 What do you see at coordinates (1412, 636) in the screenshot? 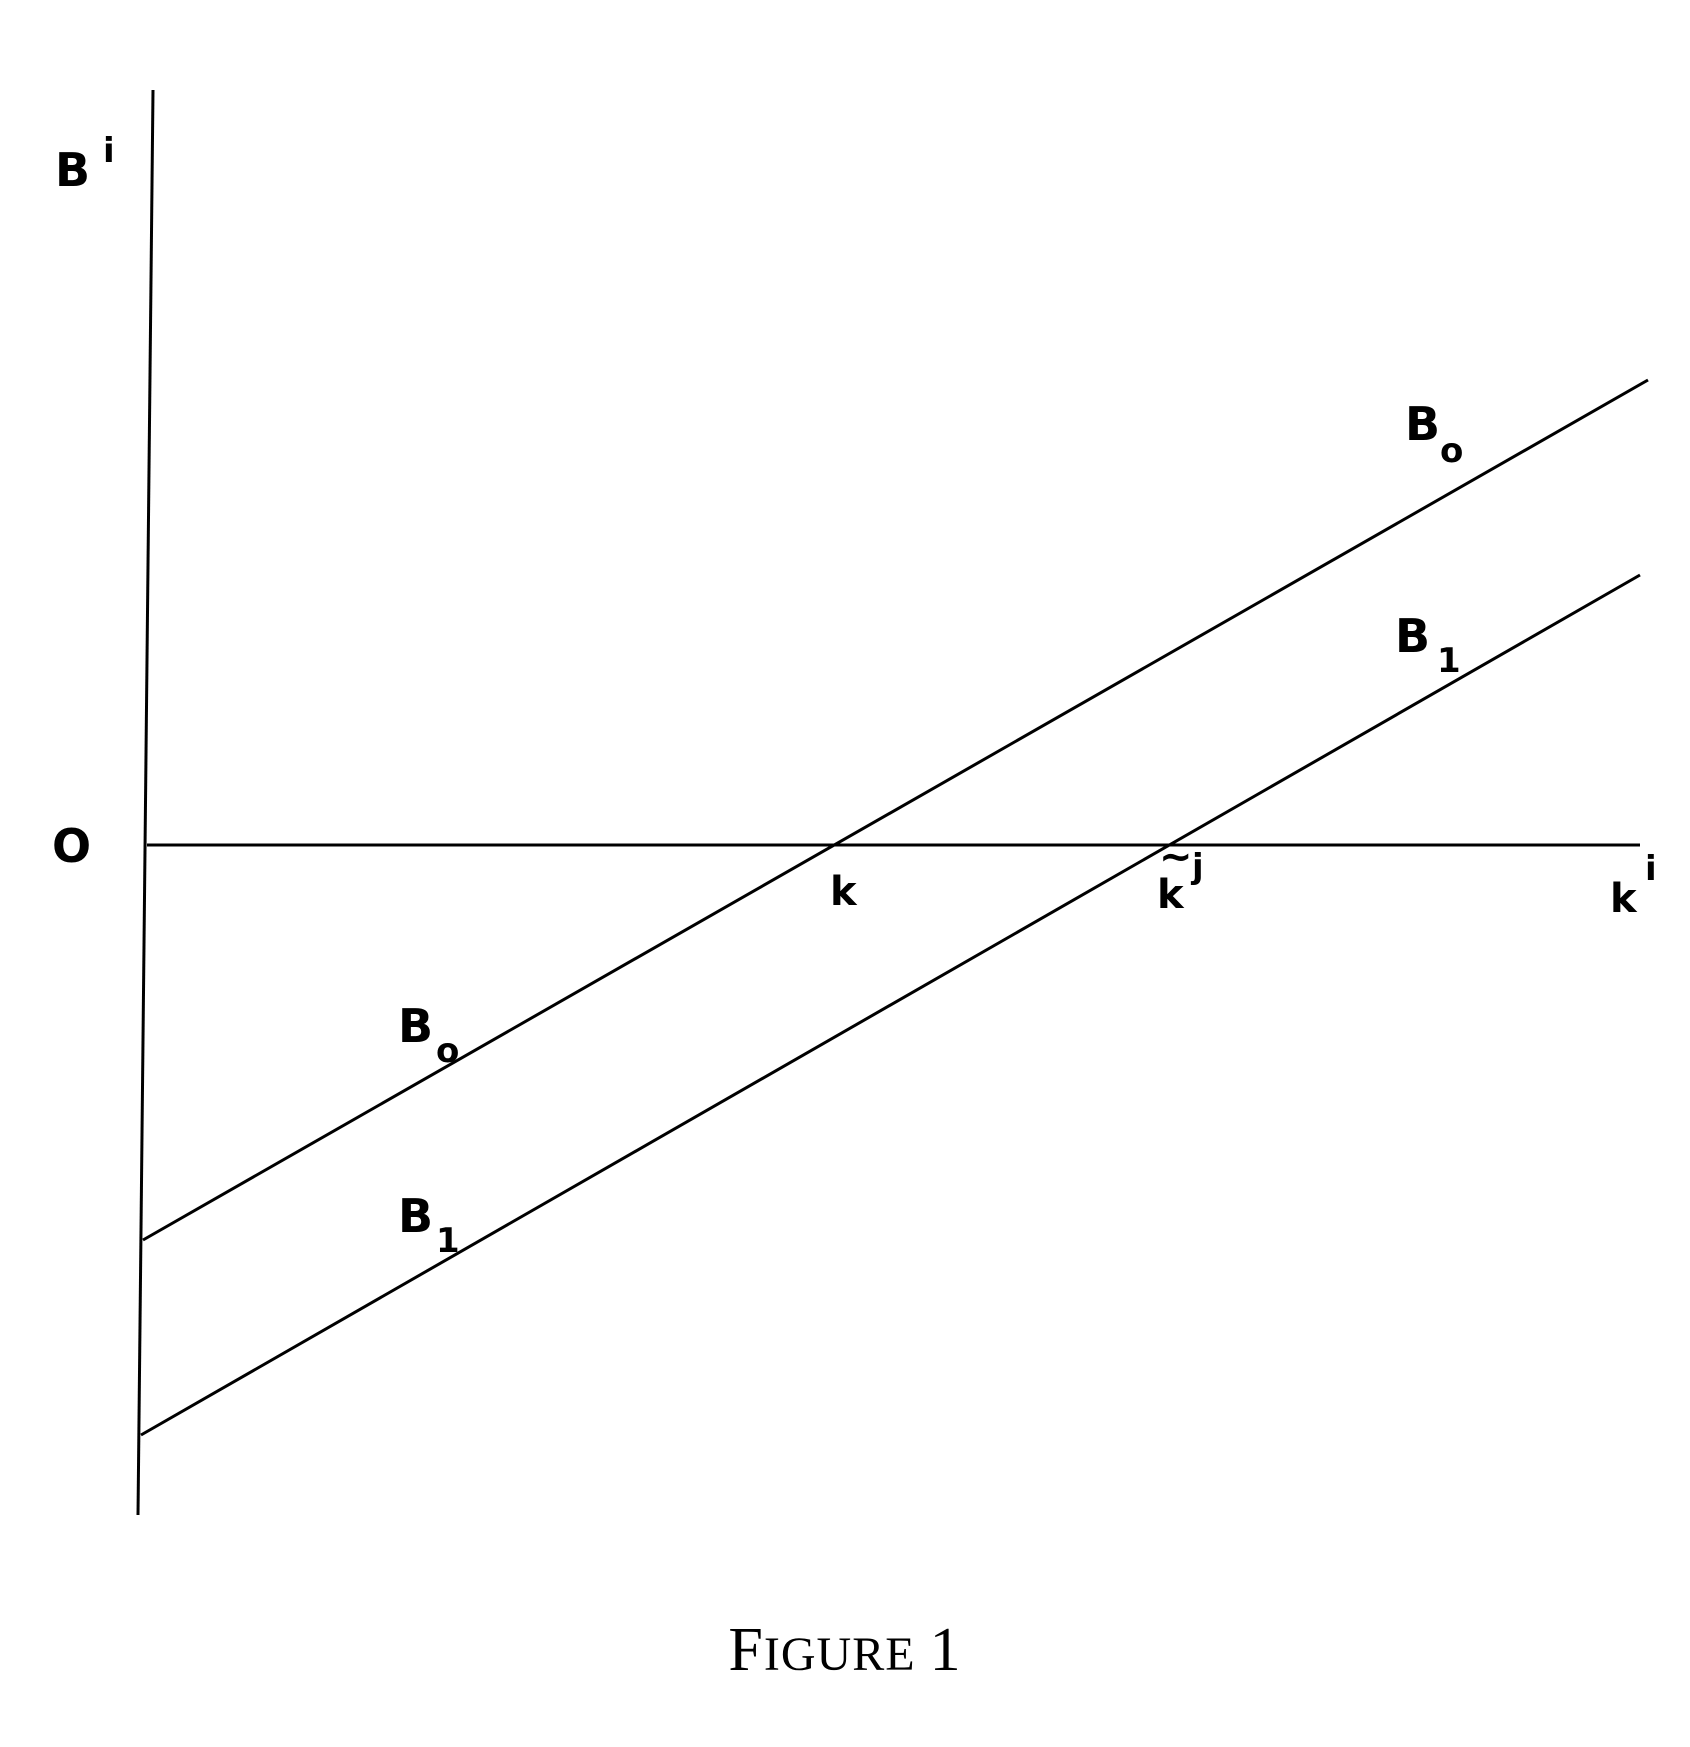
I see `line-b1-label-upper-base: B` at bounding box center [1412, 636].